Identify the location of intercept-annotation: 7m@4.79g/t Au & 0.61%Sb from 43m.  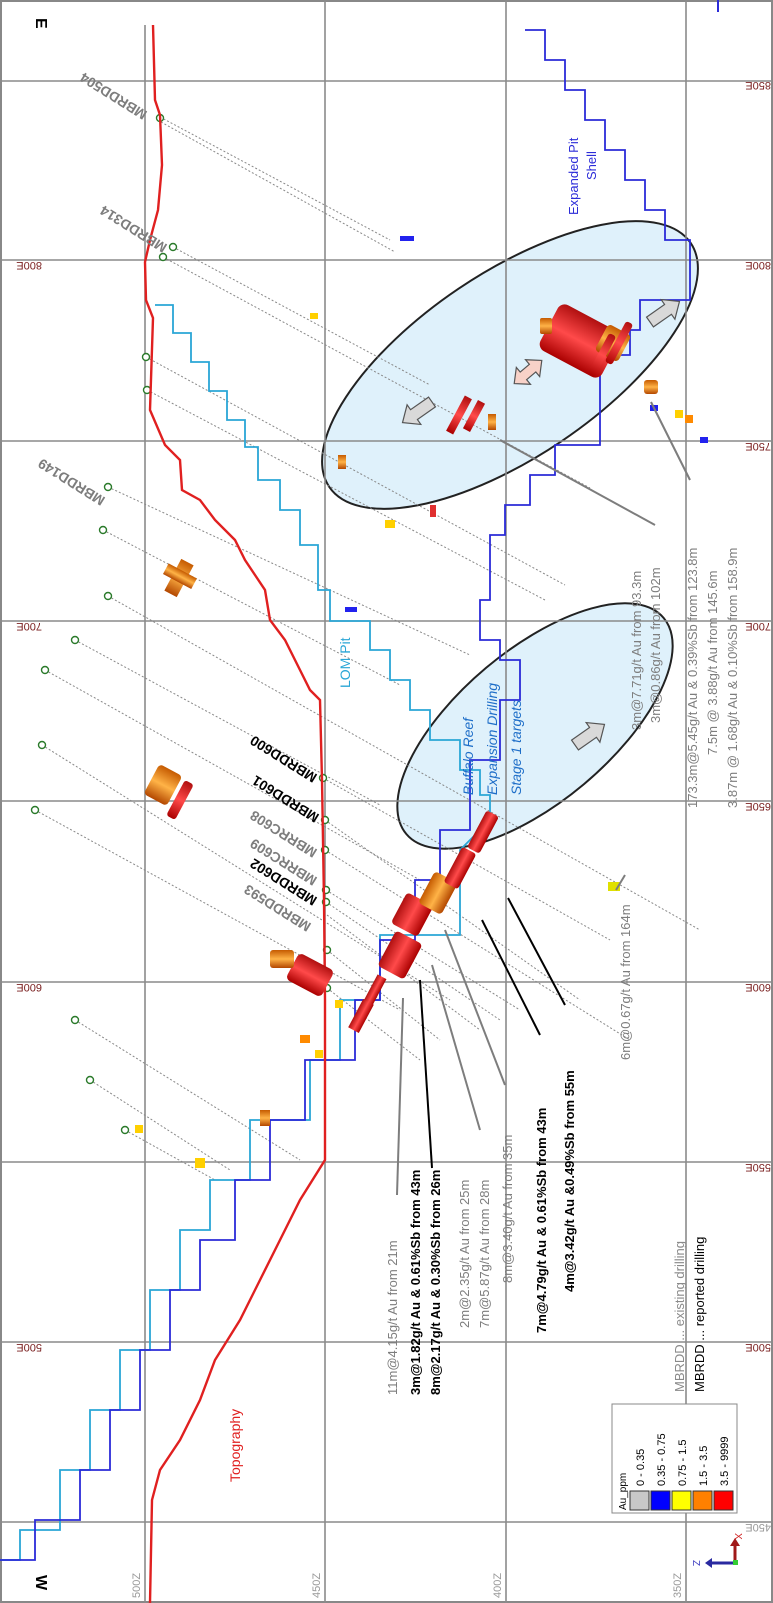
(541, 1220).